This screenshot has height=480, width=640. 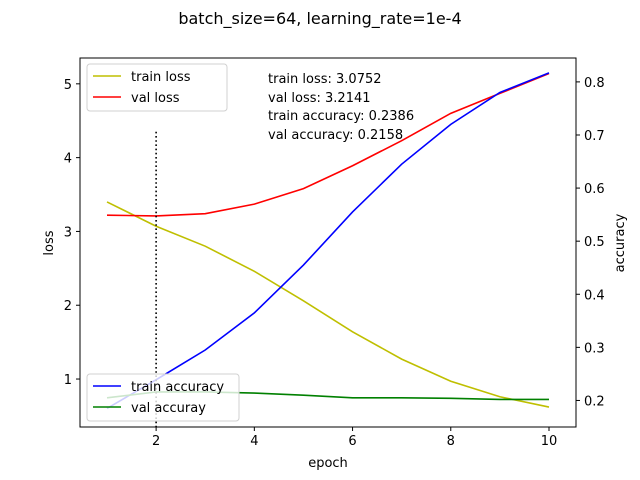 What do you see at coordinates (68, 159) in the screenshot?
I see `y-left-tick-label: 4` at bounding box center [68, 159].